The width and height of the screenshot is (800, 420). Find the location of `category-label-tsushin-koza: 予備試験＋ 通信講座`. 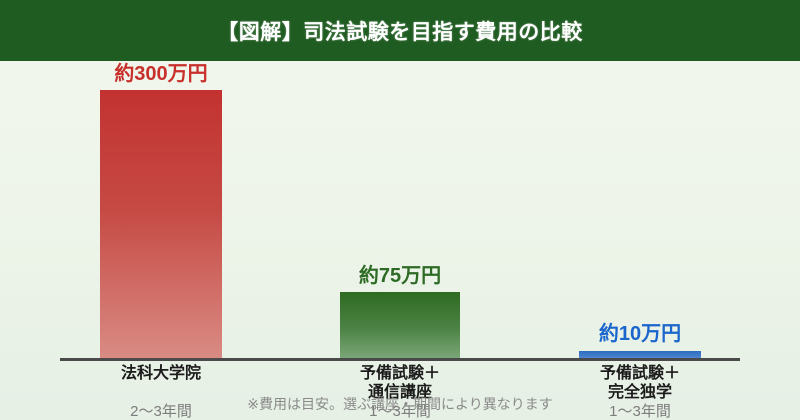

category-label-tsushin-koza: 予備試験＋ 通信講座 is located at coordinates (400, 384).